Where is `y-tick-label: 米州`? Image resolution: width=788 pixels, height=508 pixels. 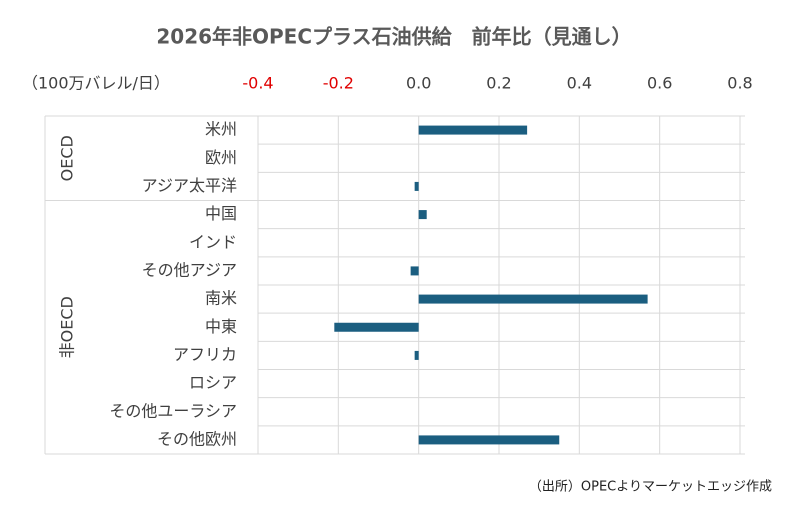 y-tick-label: 米州 is located at coordinates (221, 129).